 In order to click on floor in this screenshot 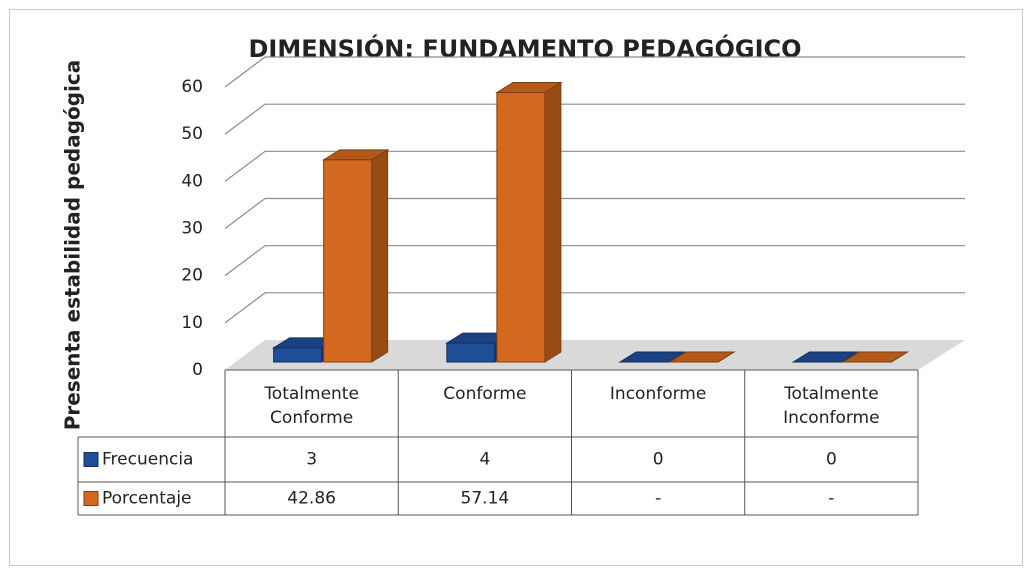, I will do `click(595, 355)`.